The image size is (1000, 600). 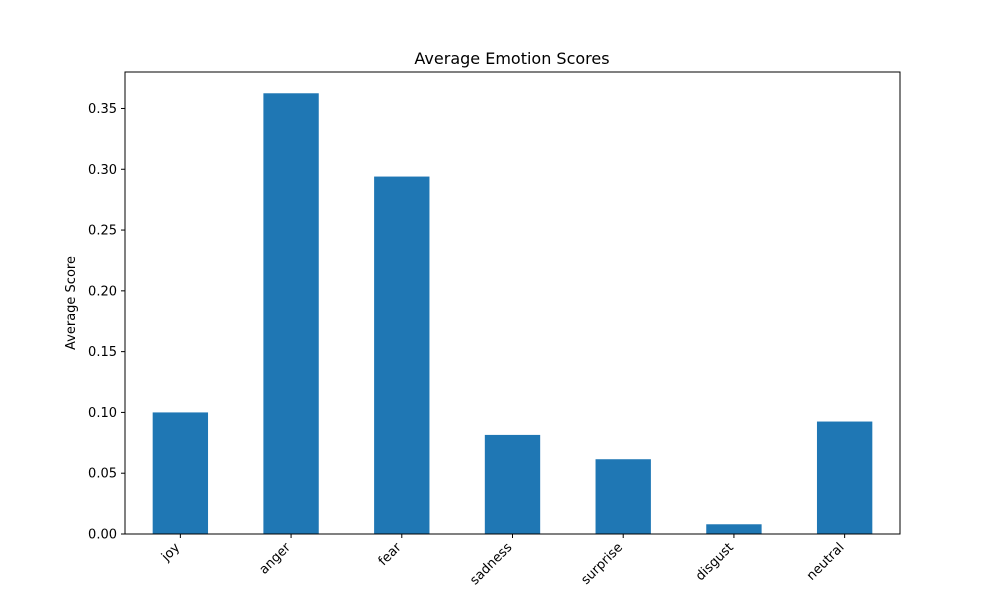 I want to click on bar-fear, so click(x=402, y=355).